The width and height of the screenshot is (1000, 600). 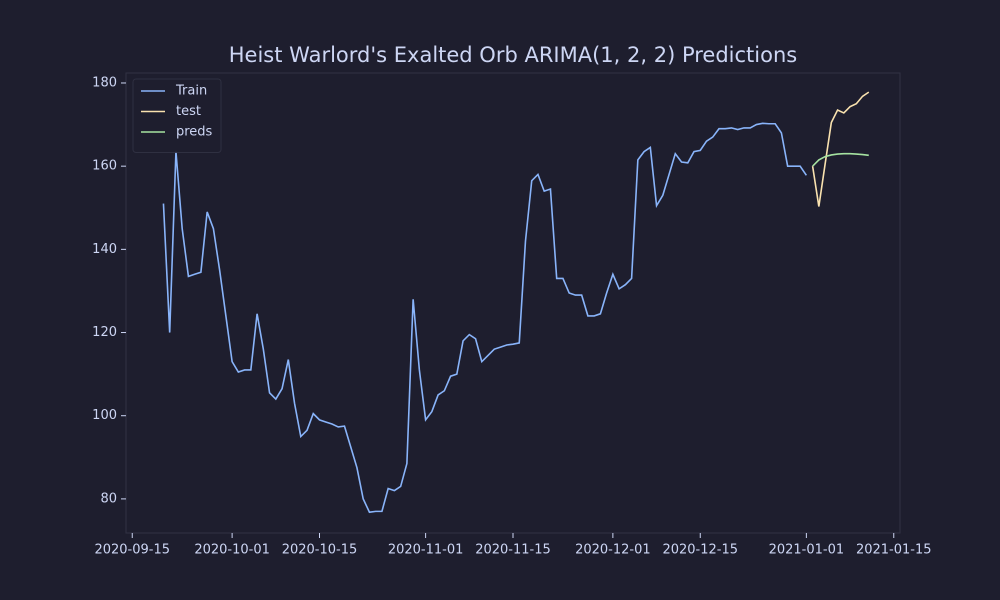 I want to click on legend-label: preds, so click(x=194, y=132).